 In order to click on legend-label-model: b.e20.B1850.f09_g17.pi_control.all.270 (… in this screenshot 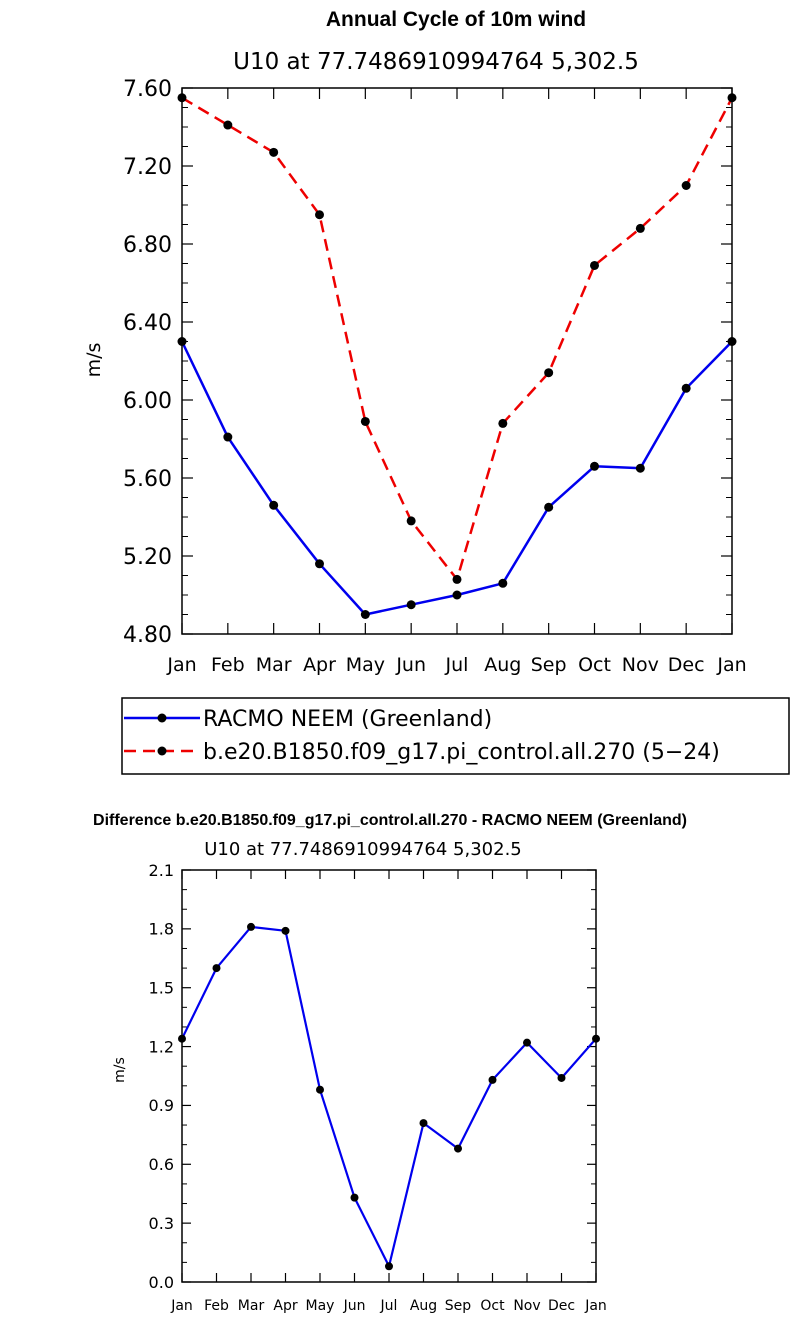, I will do `click(461, 752)`.